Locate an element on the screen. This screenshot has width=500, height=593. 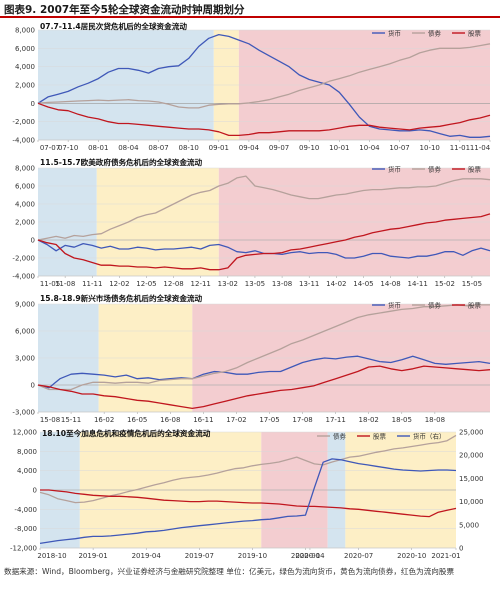
x-tick-label: 2019-01 is located at coordinates (92, 556).